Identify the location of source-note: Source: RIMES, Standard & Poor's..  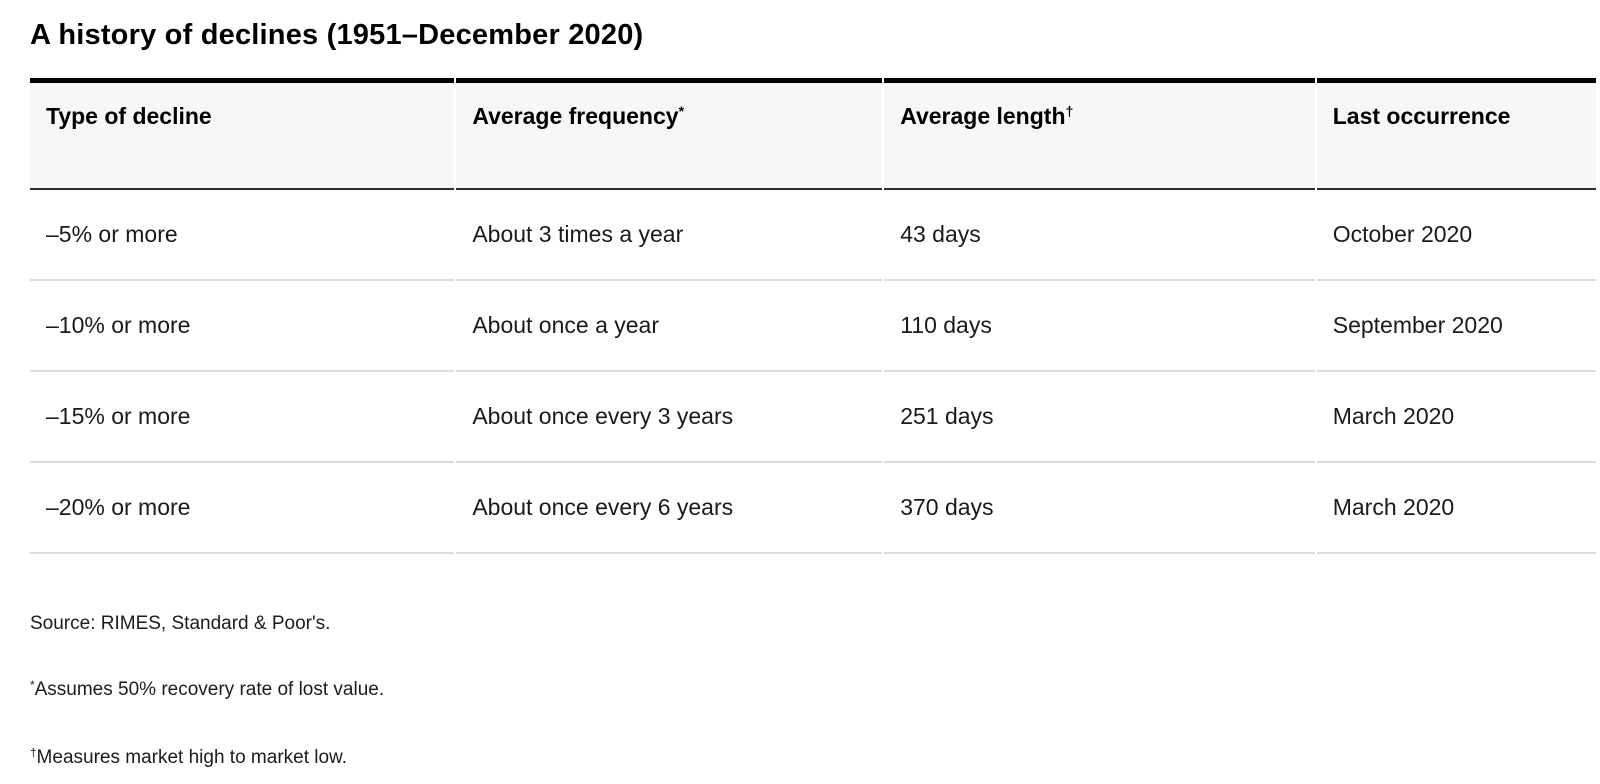
(180, 623).